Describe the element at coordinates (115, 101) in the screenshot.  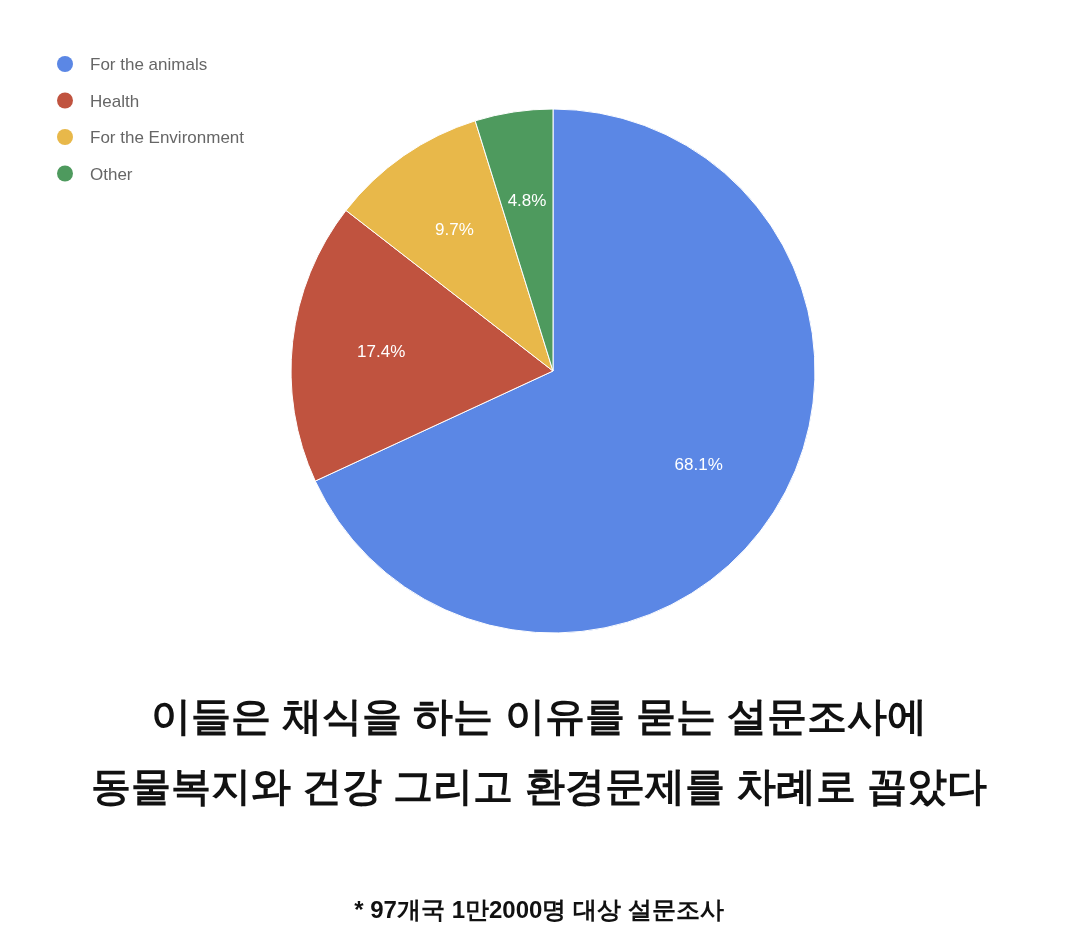
I see `legend-label: Health` at that location.